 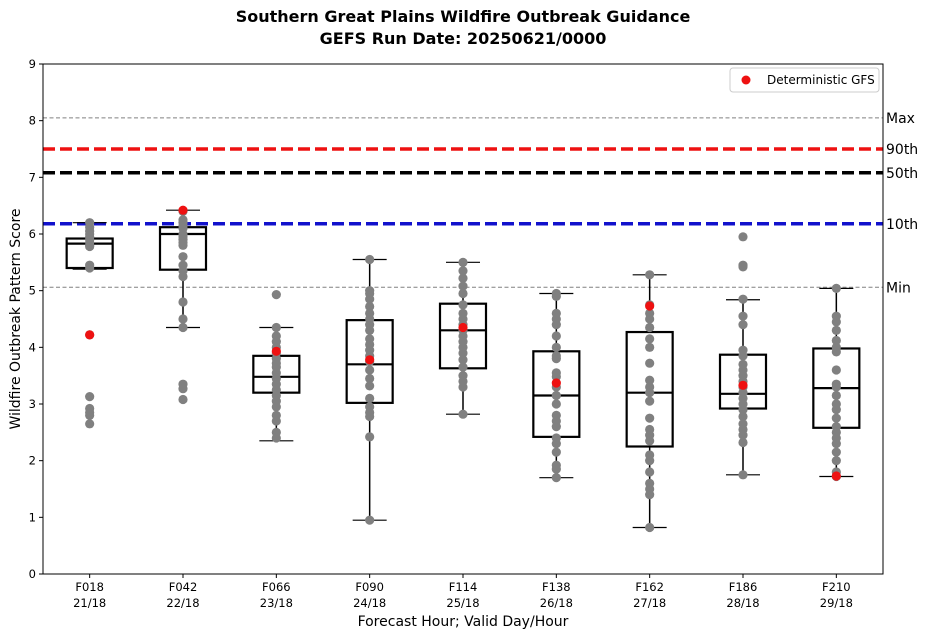 I want to click on legend-frame, so click(x=804, y=80).